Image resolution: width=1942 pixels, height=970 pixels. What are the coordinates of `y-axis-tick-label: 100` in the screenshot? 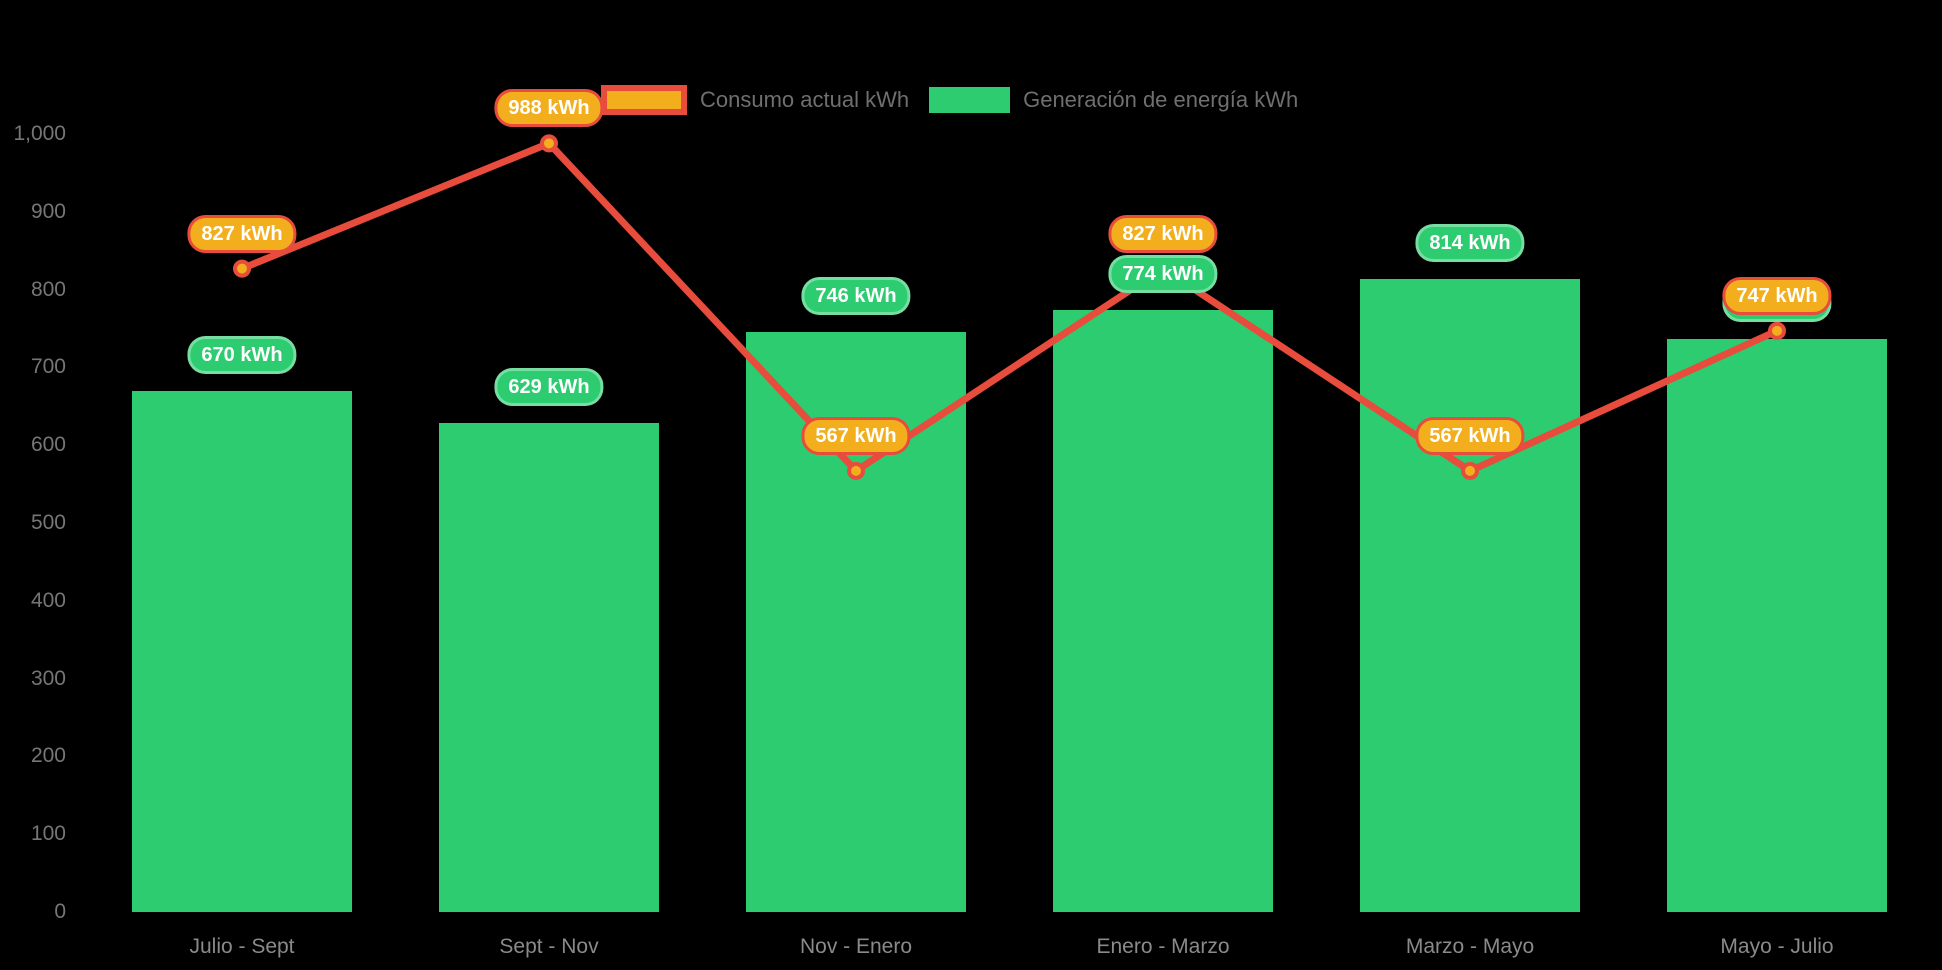 It's located at (48, 834).